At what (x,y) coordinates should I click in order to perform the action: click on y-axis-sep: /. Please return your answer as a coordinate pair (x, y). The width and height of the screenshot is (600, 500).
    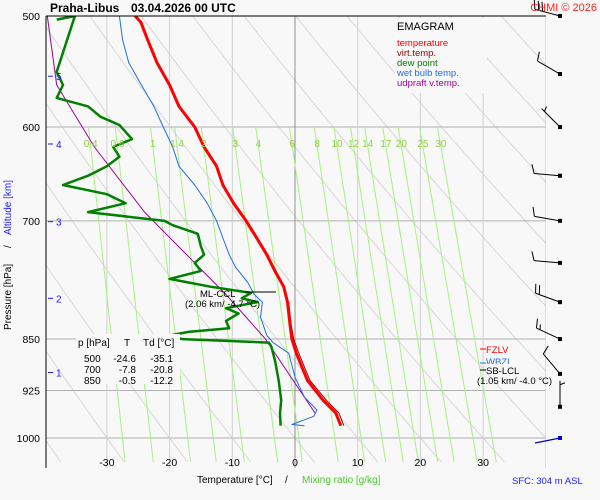
    Looking at the image, I should click on (8, 246).